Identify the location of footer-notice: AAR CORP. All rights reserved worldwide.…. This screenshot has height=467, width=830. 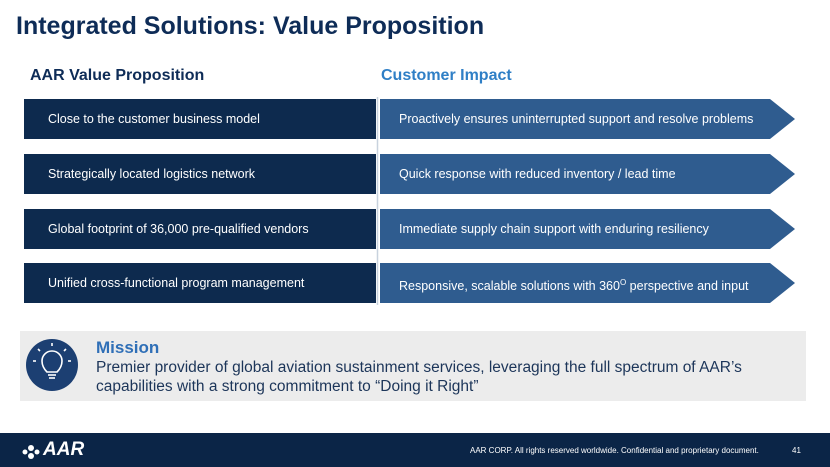
(614, 450).